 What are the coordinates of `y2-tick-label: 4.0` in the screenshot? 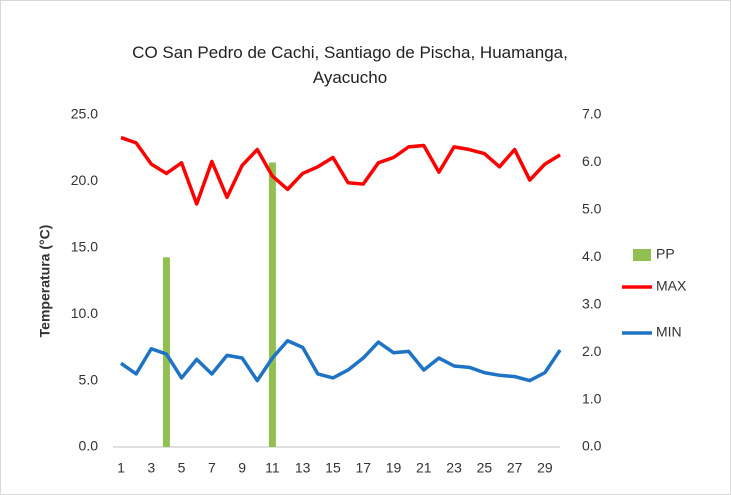 It's located at (592, 256).